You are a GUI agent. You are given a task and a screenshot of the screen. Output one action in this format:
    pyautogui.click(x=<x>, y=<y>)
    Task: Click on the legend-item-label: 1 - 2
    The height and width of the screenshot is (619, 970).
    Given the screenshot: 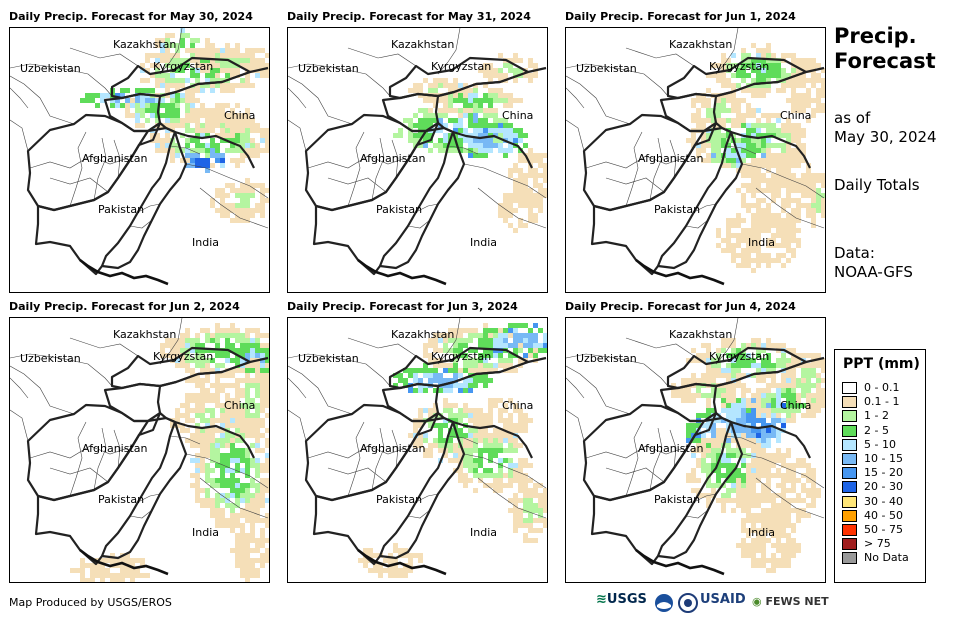 What is the action you would take?
    pyautogui.click(x=876, y=416)
    